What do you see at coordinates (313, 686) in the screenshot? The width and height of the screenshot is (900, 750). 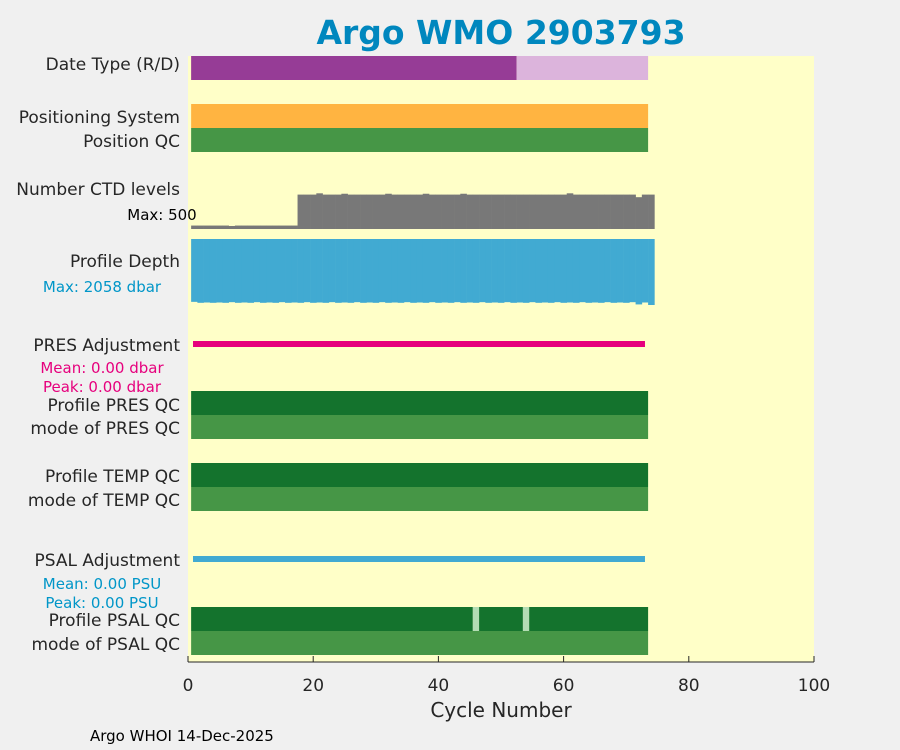 I see `x-tick-label: 20` at bounding box center [313, 686].